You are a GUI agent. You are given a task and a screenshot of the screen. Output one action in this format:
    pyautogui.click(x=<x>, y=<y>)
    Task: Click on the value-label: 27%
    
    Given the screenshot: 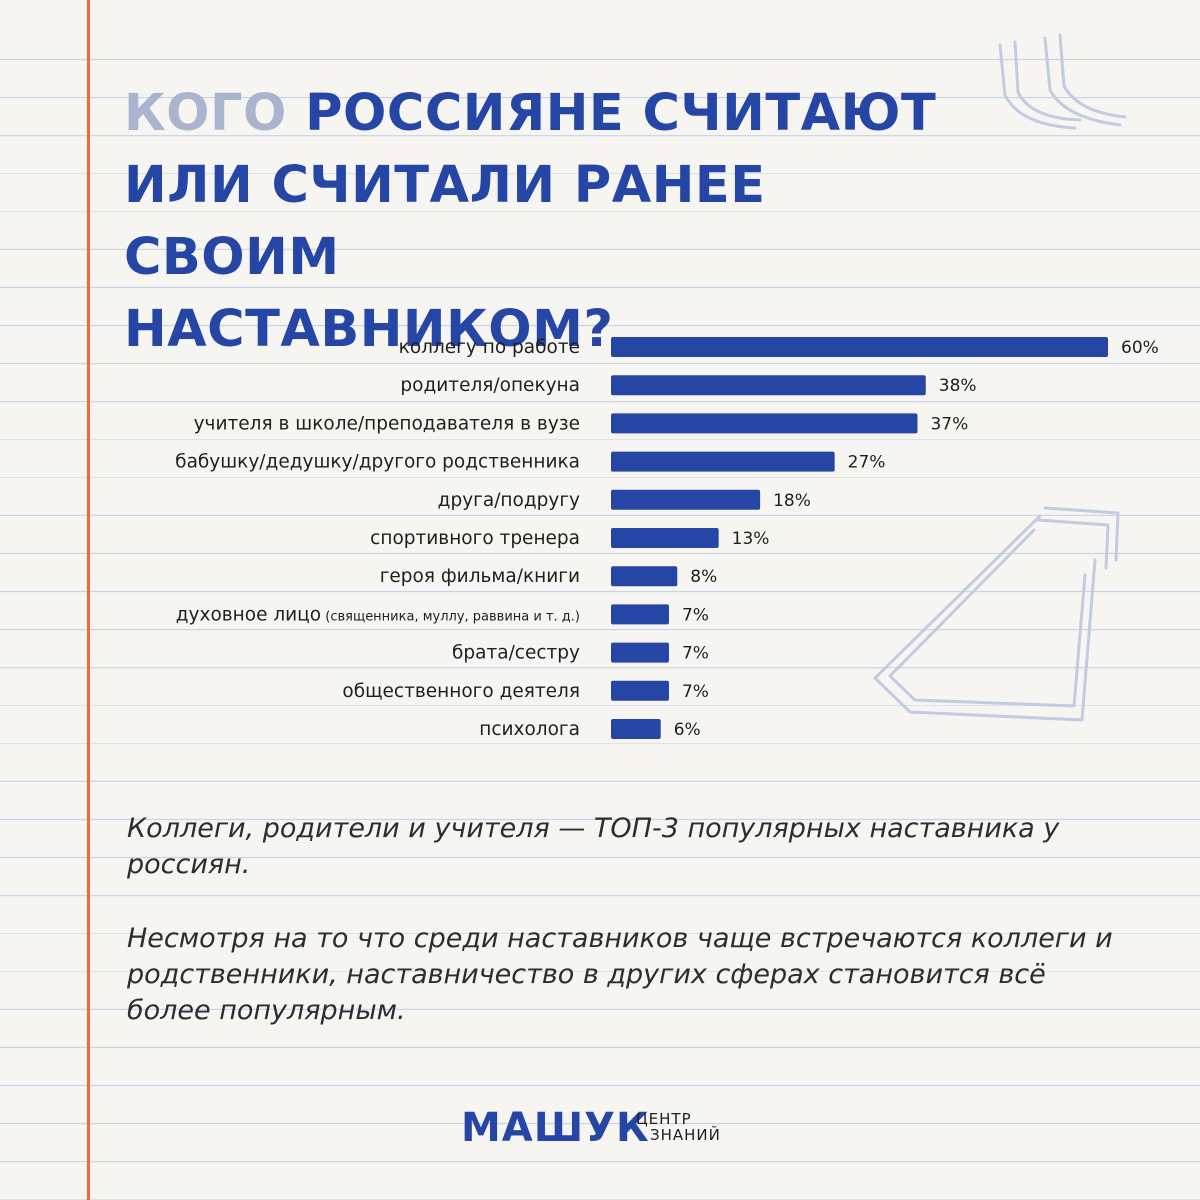 What is the action you would take?
    pyautogui.click(x=867, y=463)
    